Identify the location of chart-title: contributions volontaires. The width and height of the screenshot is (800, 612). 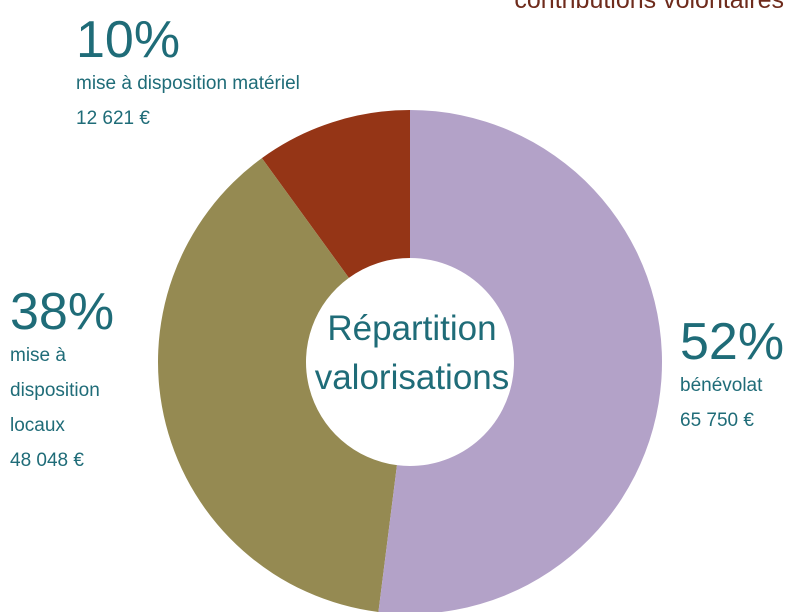
(649, 7).